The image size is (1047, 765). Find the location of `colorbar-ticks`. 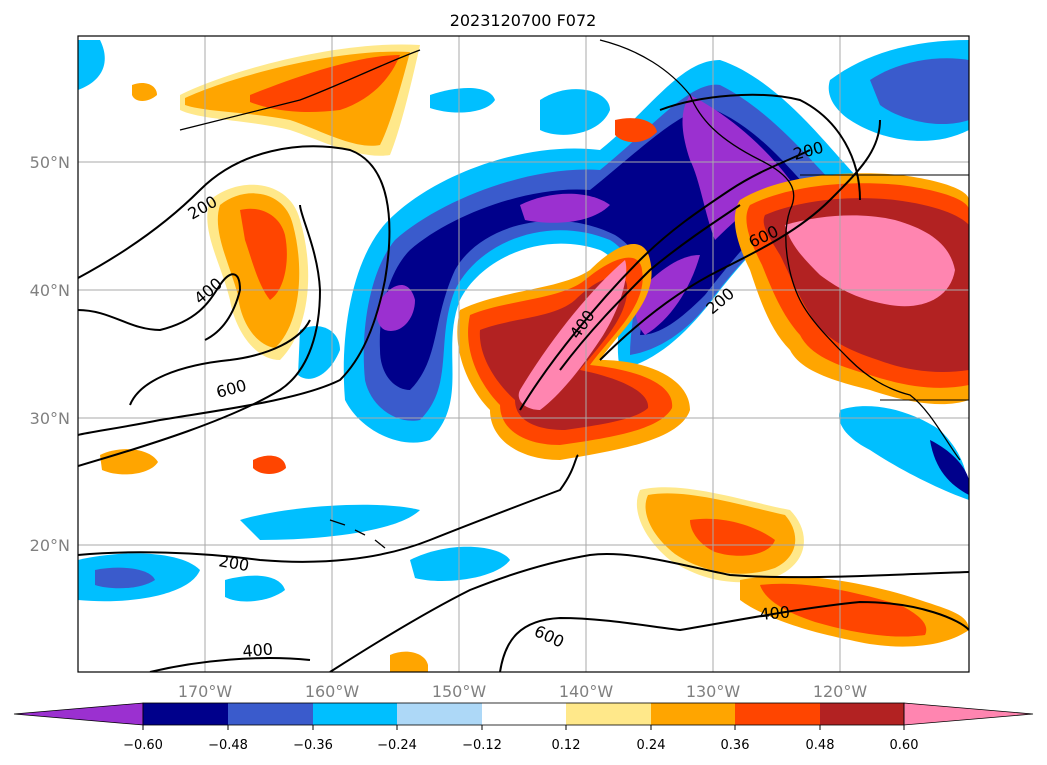

colorbar-ticks is located at coordinates (523, 727).